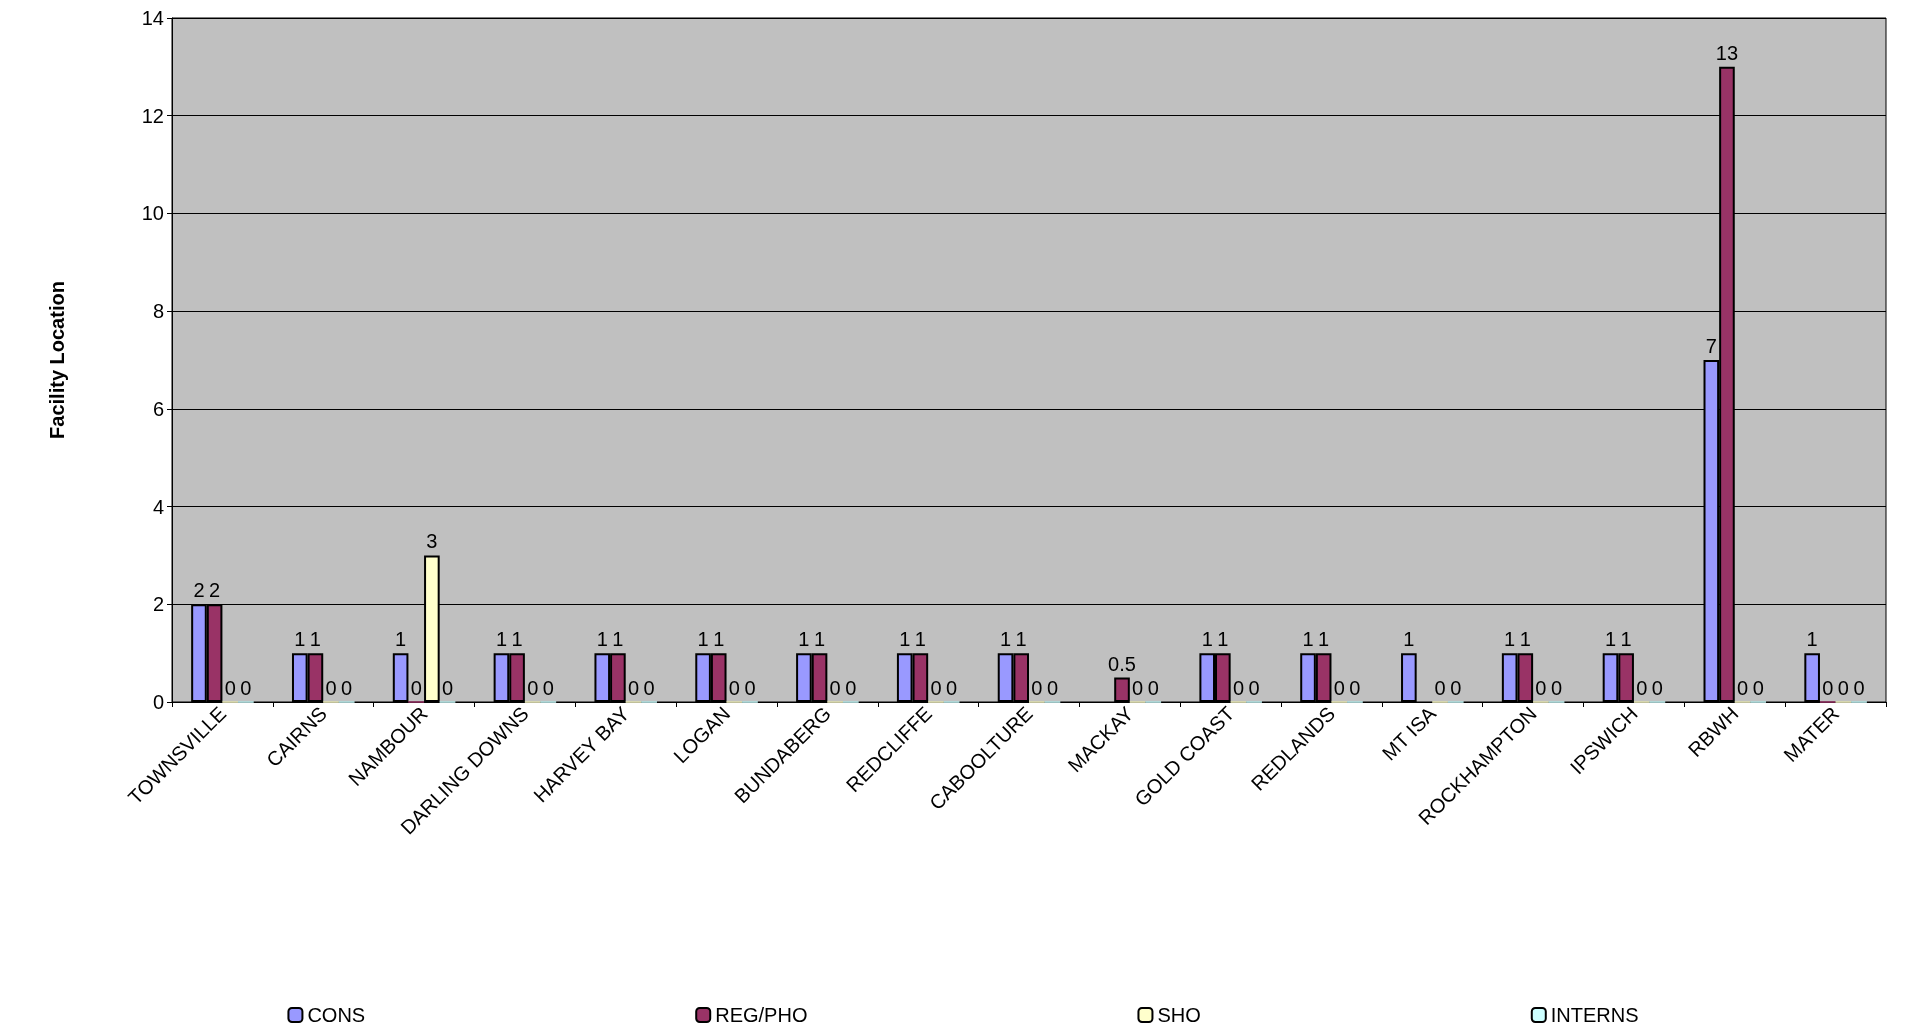 The height and width of the screenshot is (1032, 1926). What do you see at coordinates (1711, 346) in the screenshot?
I see `data-label: 7` at bounding box center [1711, 346].